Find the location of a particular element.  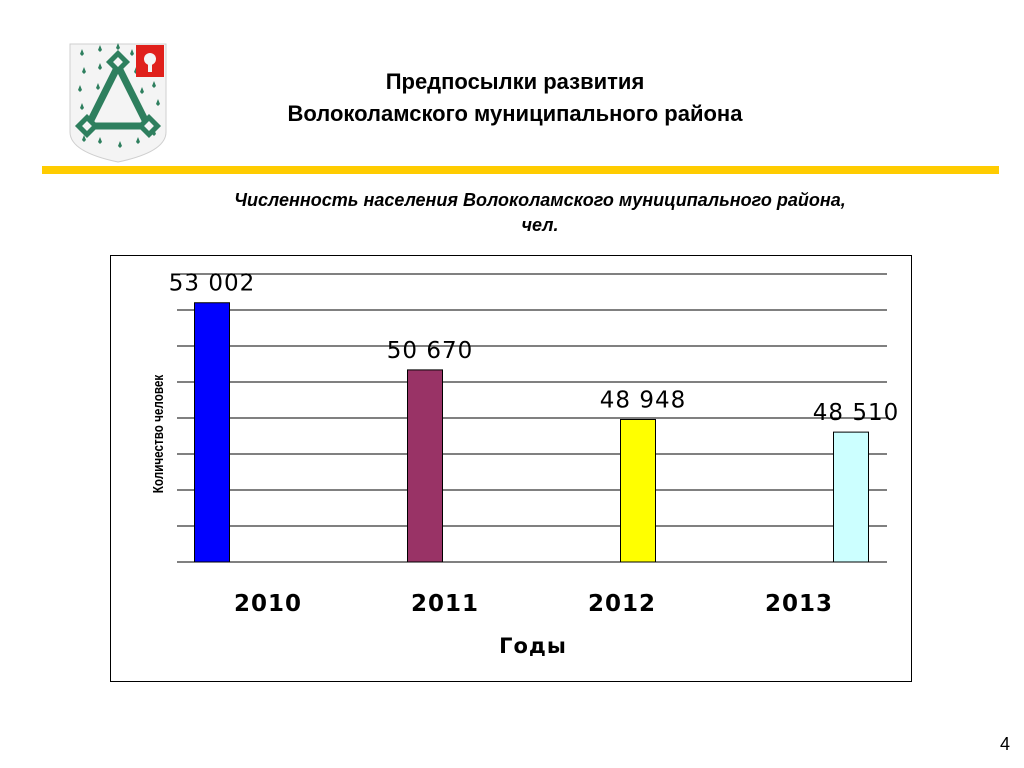

bar-2013 is located at coordinates (851, 497).